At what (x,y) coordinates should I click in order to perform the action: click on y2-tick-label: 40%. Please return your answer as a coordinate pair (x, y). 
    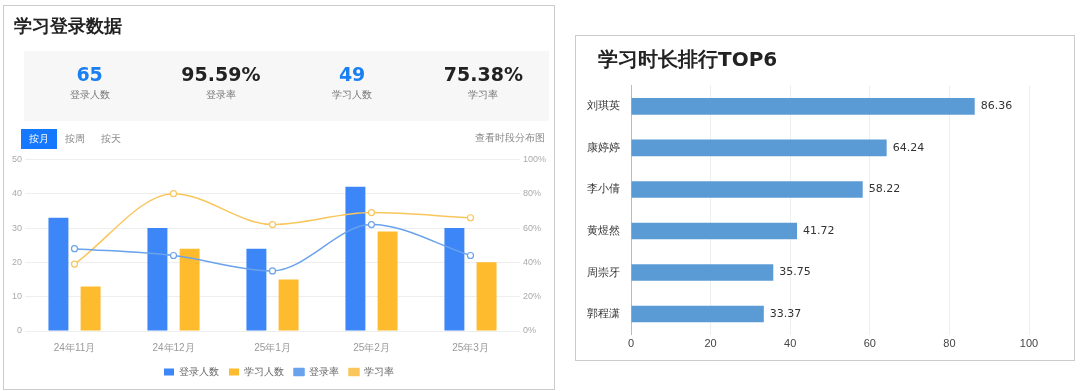
    Looking at the image, I should click on (531, 261).